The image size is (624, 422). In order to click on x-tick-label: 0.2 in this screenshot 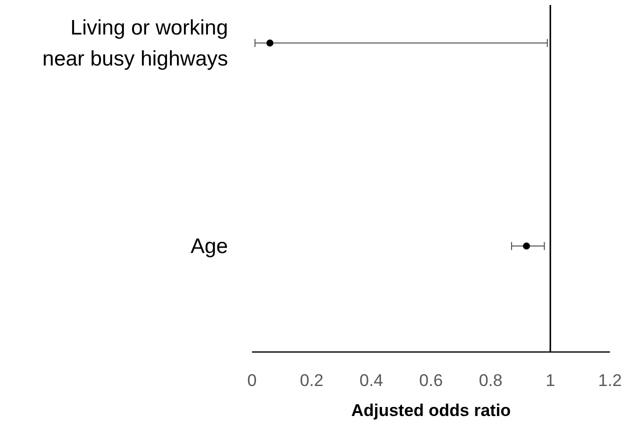, I will do `click(312, 380)`.